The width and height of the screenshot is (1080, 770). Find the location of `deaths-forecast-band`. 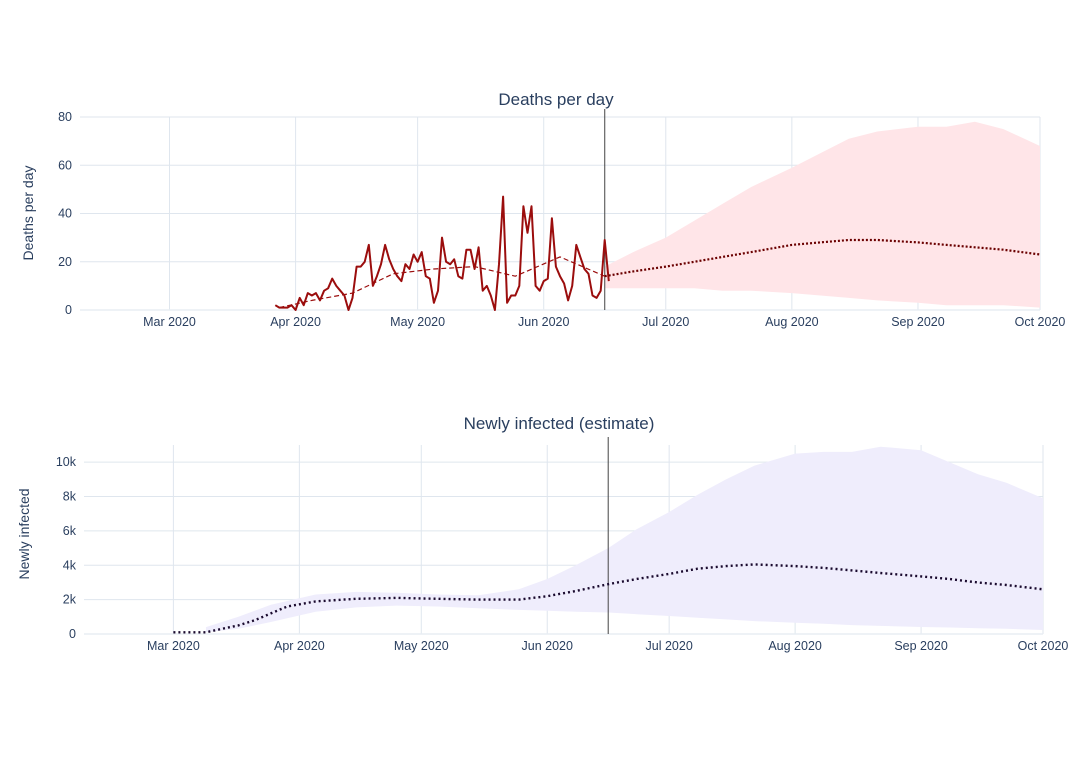

deaths-forecast-band is located at coordinates (822, 214).